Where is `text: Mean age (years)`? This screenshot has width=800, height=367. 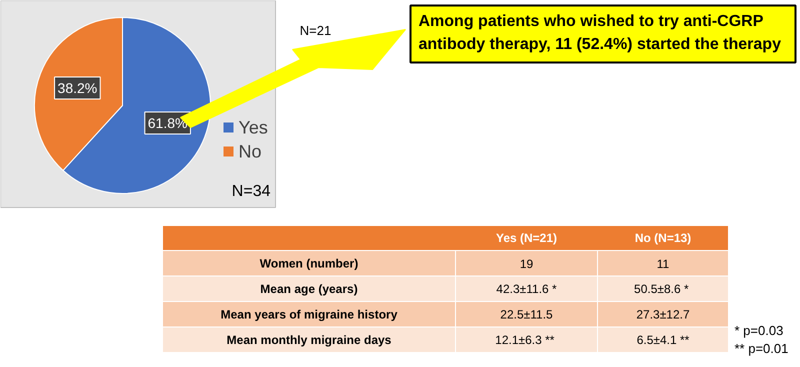 text: Mean age (years) is located at coordinates (309, 289).